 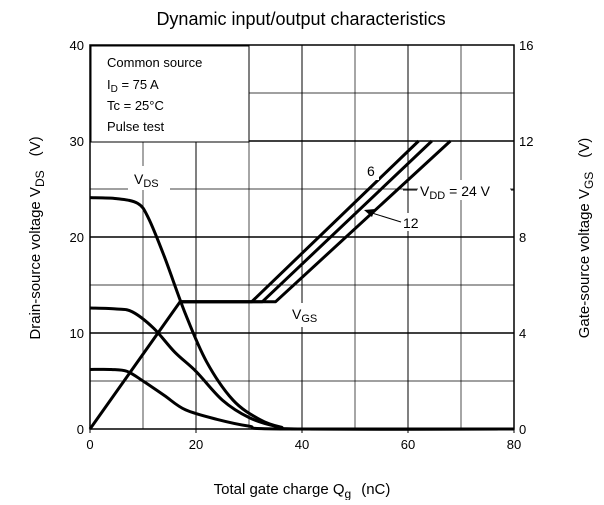 I want to click on vds-label-bg, so click(x=149, y=178).